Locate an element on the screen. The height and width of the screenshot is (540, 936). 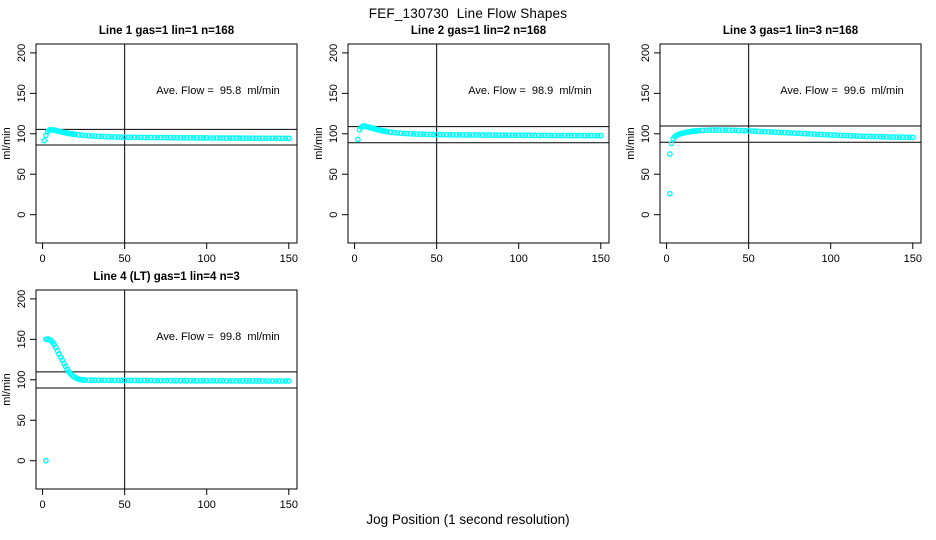
y-tick-label: 150 is located at coordinates (334, 93).